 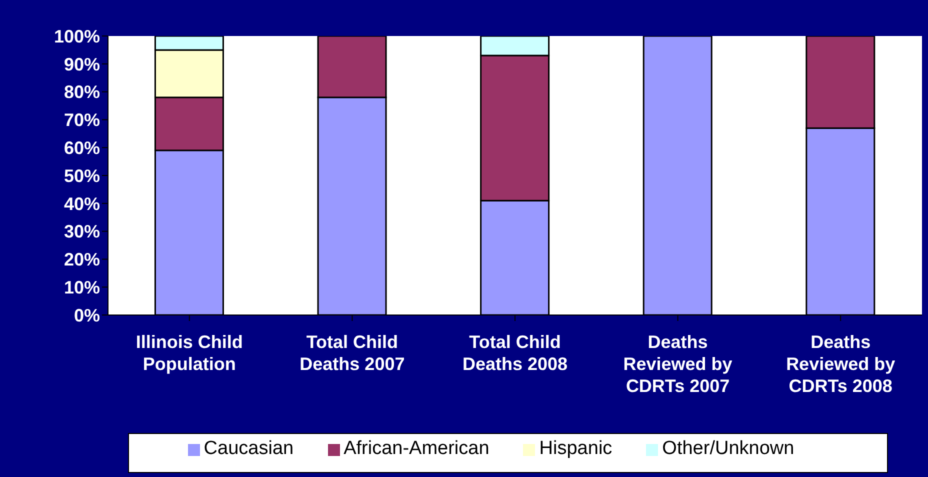 What do you see at coordinates (82, 287) in the screenshot?
I see `y-tick-label: 10%` at bounding box center [82, 287].